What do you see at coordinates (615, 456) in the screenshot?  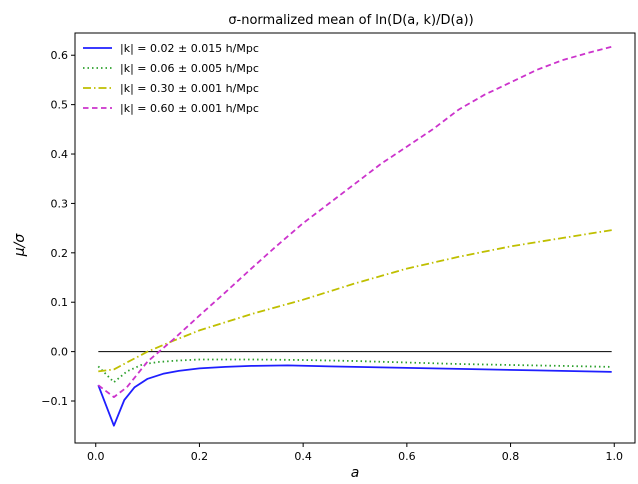 I see `x-tick-label: 1.0` at bounding box center [615, 456].